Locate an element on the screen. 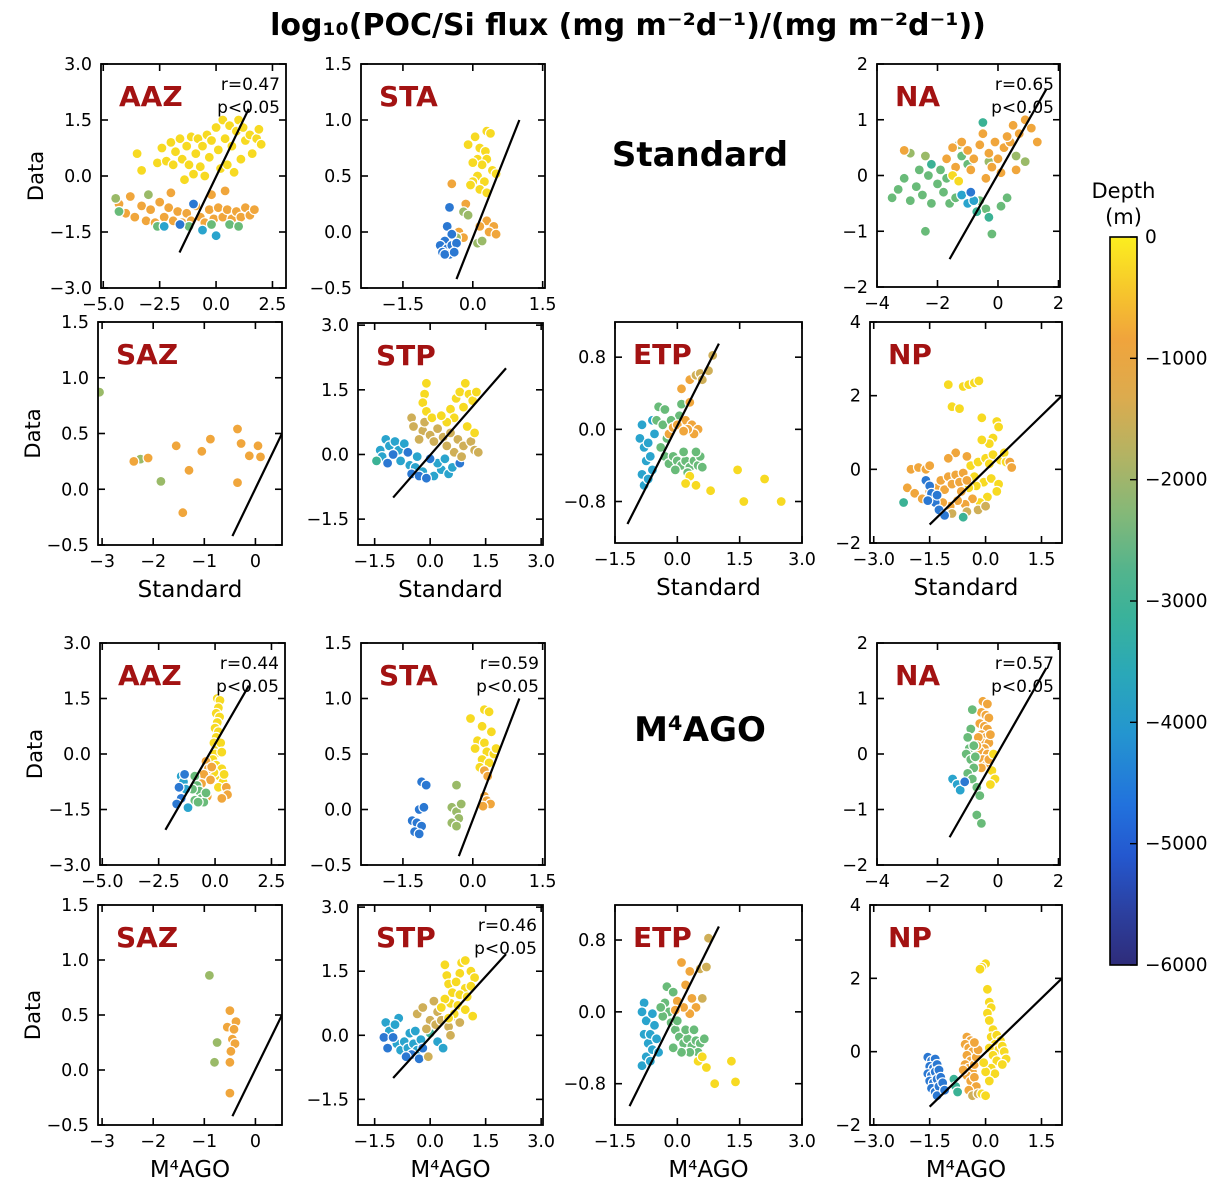  x-axis-label: Standard is located at coordinates (450, 590).